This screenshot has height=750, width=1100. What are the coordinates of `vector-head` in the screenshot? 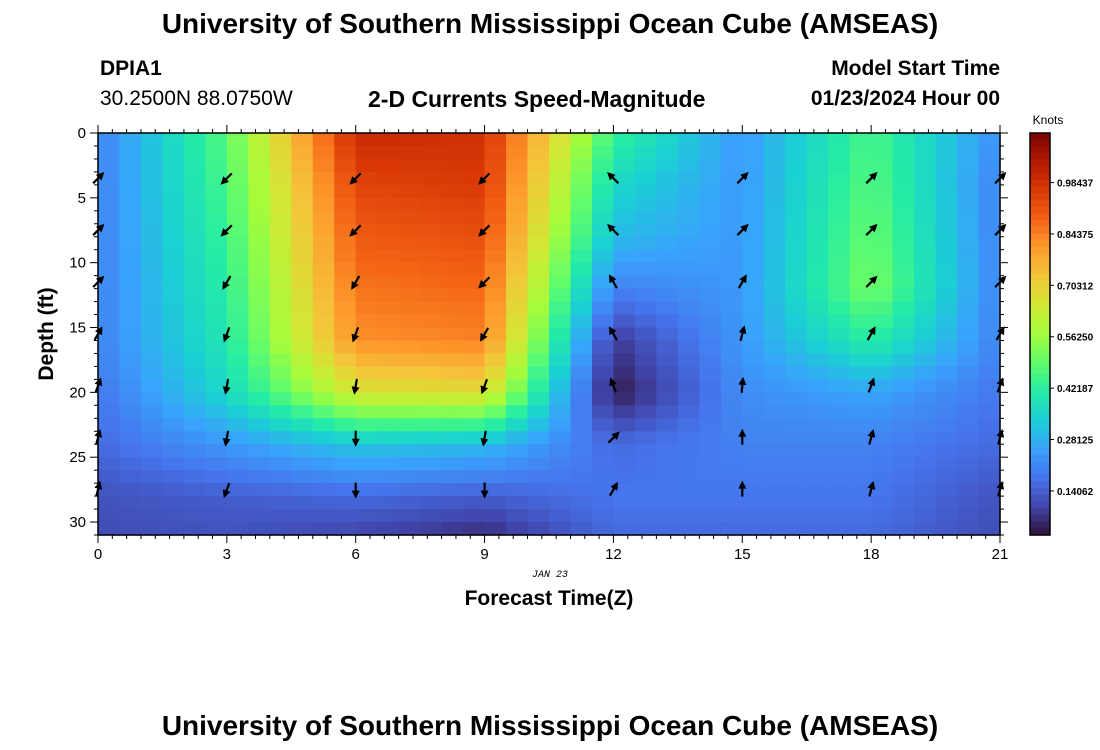 It's located at (1002, 176).